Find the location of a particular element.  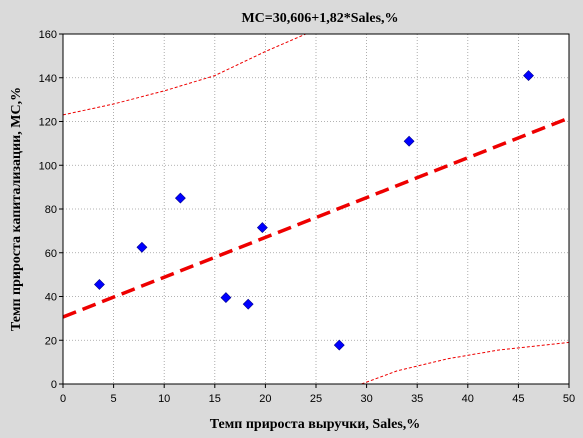

y-axis-title: Темп прироста капитализации, MC,% is located at coordinates (16, 209).